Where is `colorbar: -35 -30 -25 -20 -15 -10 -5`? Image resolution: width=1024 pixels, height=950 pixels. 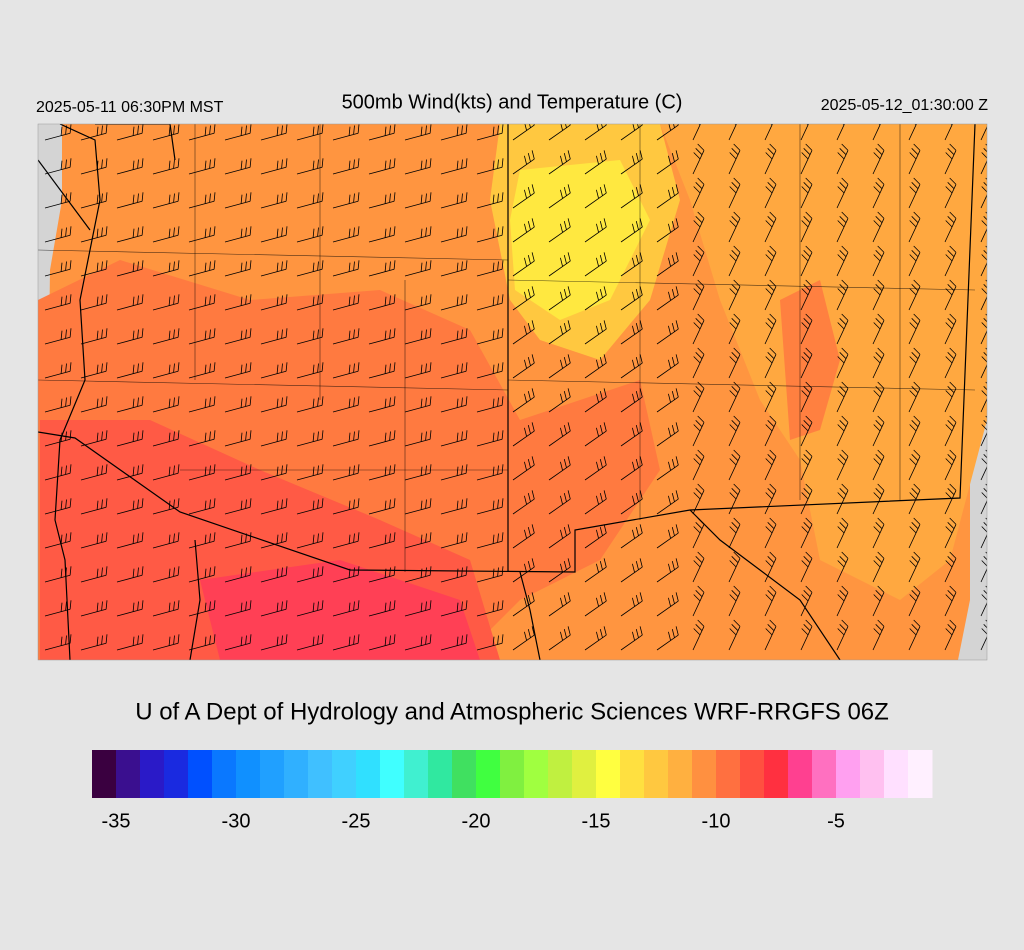
colorbar: -35 -30 -25 -20 -15 -10 -5 is located at coordinates (512, 791).